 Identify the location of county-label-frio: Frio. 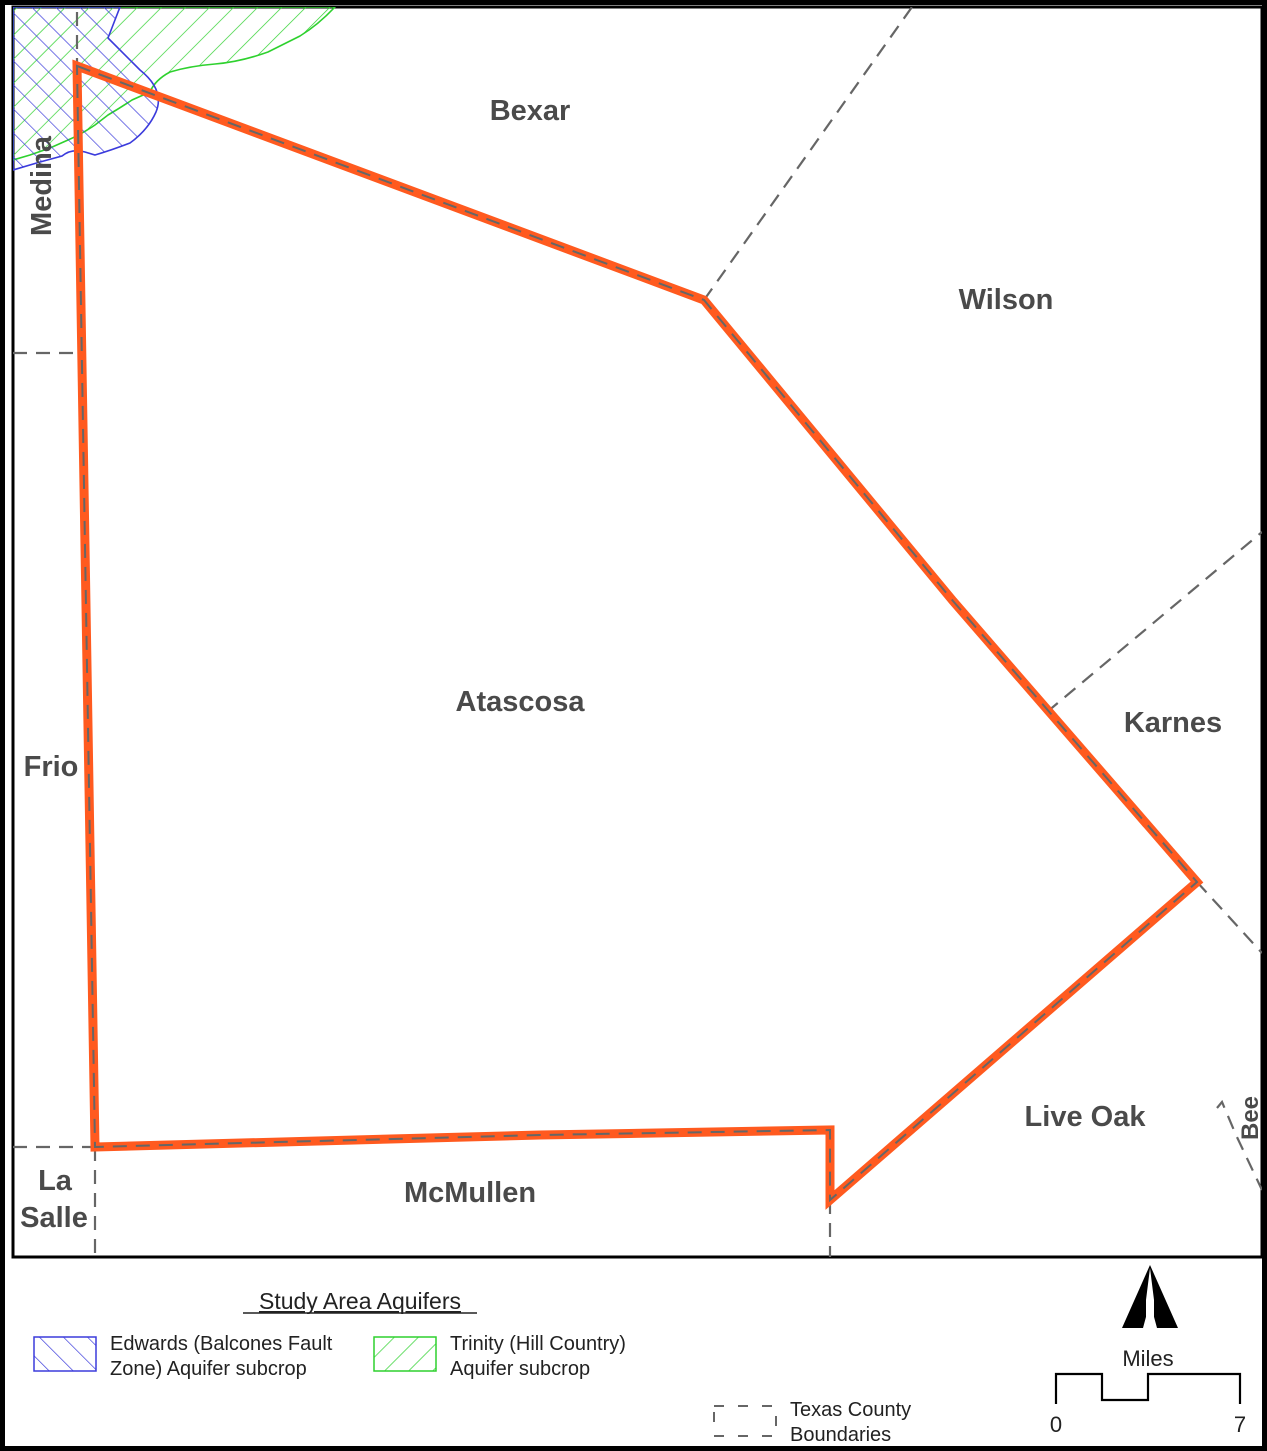
(51, 767).